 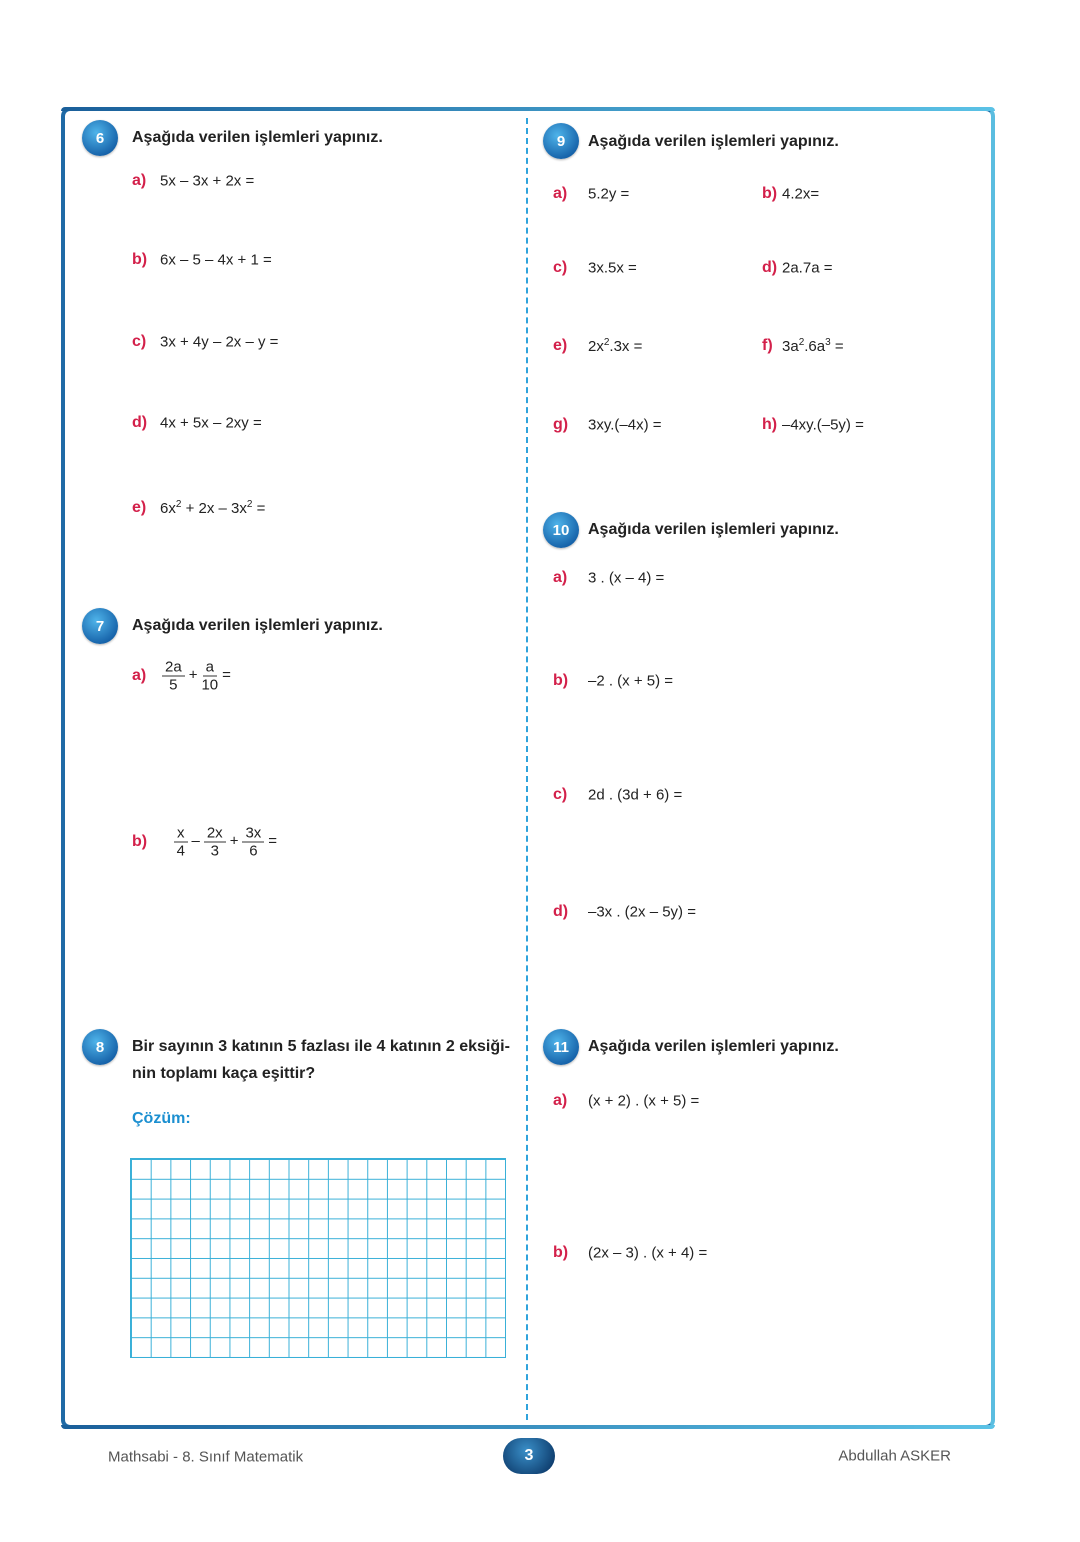 I want to click on expression-text: 2d . (3d + 6) =, so click(x=635, y=795).